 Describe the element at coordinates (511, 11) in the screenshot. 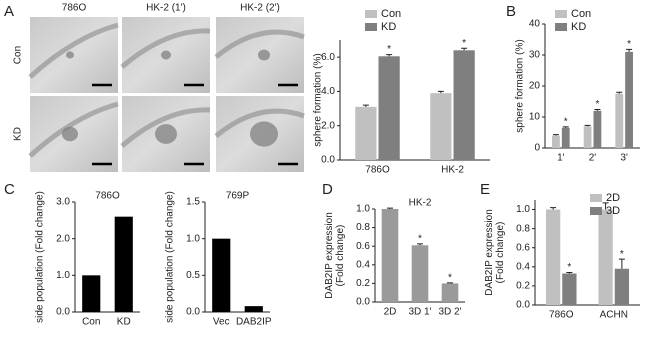

I see `panel-label: B` at that location.